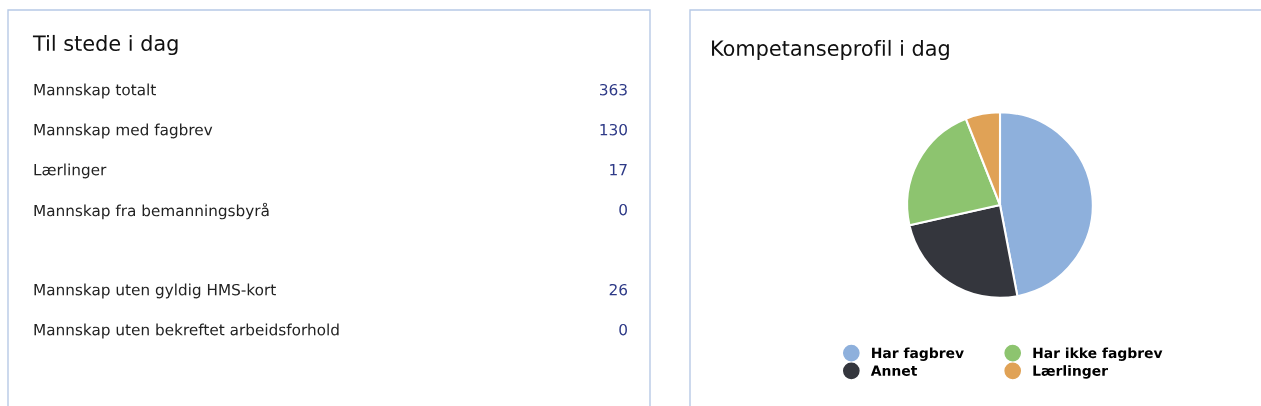  I want to click on category-label: Mannskap fra bemanningsbyrå, so click(151, 211).